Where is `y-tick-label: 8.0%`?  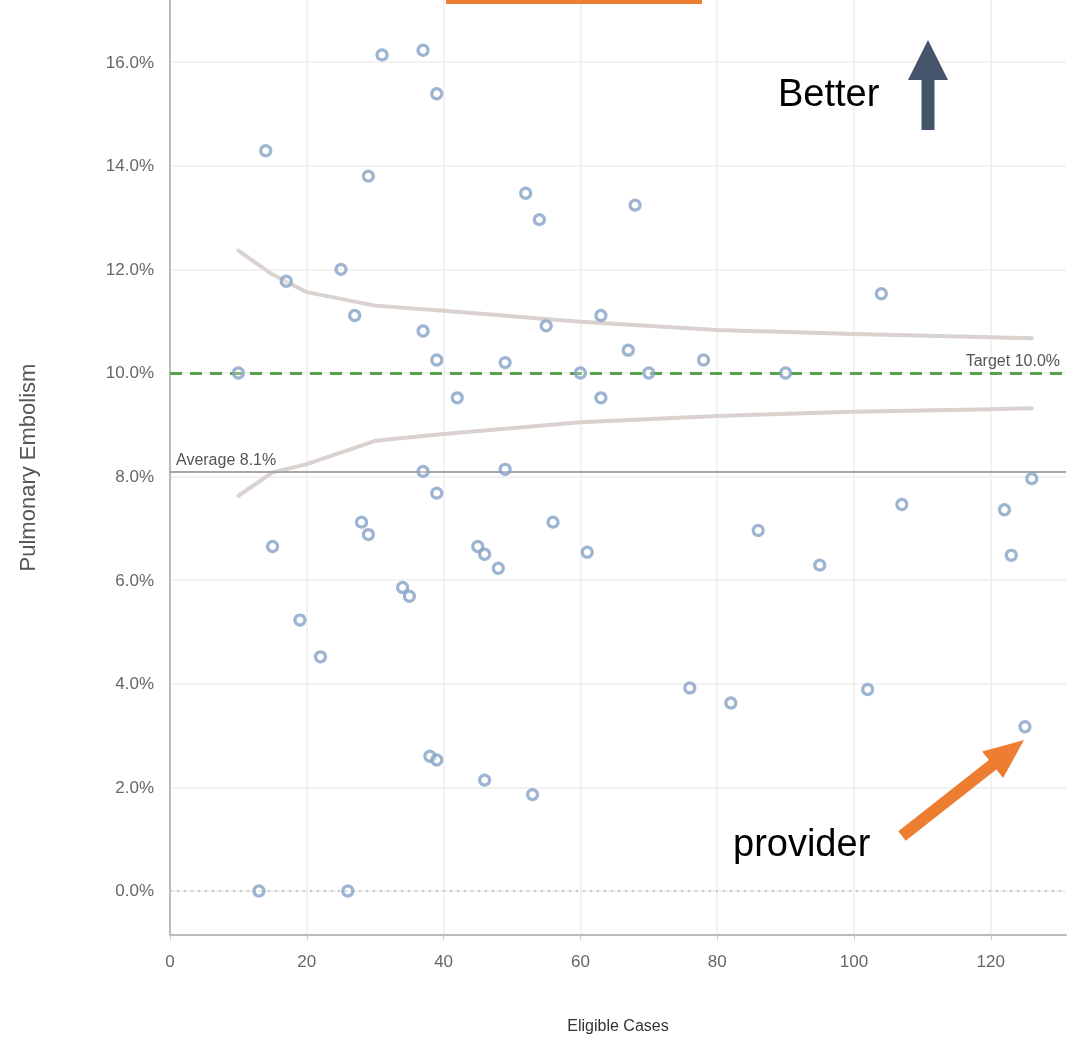 y-tick-label: 8.0% is located at coordinates (134, 477).